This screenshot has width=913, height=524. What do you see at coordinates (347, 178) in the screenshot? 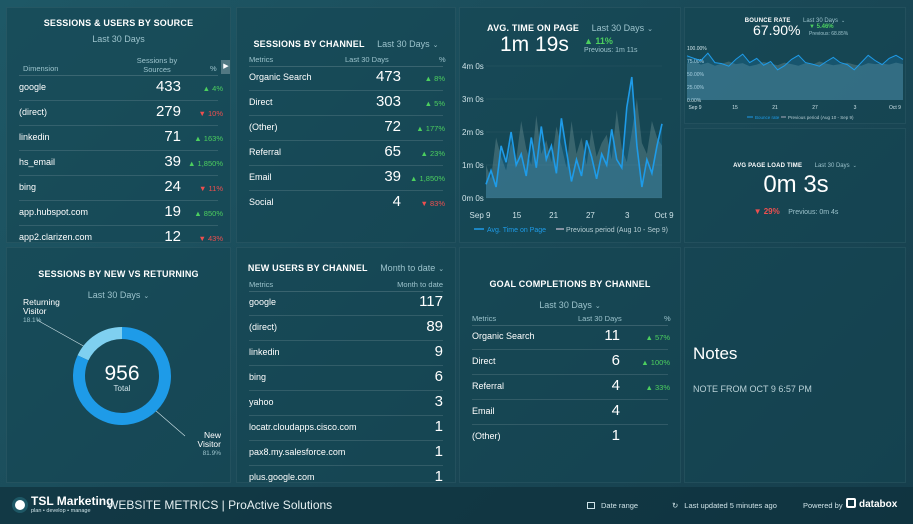
I see `table-row: Email 39 ▲ 1,850%` at bounding box center [347, 178].